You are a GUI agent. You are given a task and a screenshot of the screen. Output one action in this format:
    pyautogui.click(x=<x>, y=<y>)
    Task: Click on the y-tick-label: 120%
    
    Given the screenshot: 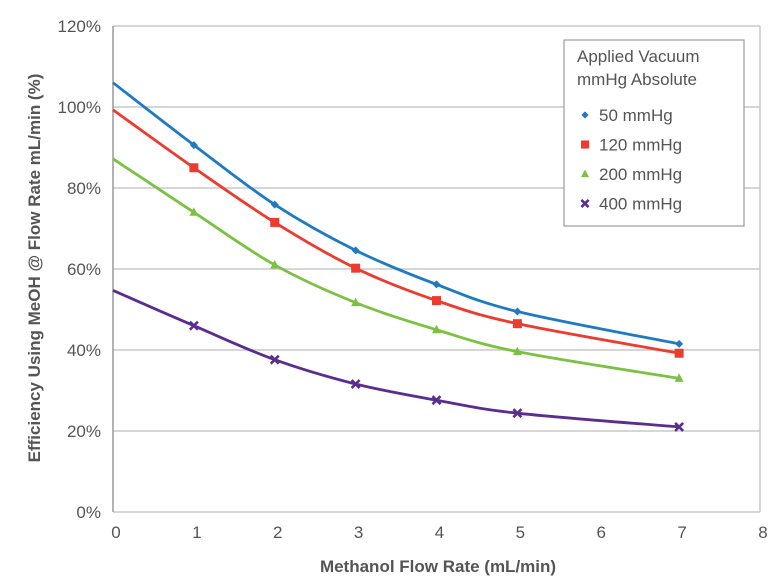 What is the action you would take?
    pyautogui.click(x=79, y=26)
    